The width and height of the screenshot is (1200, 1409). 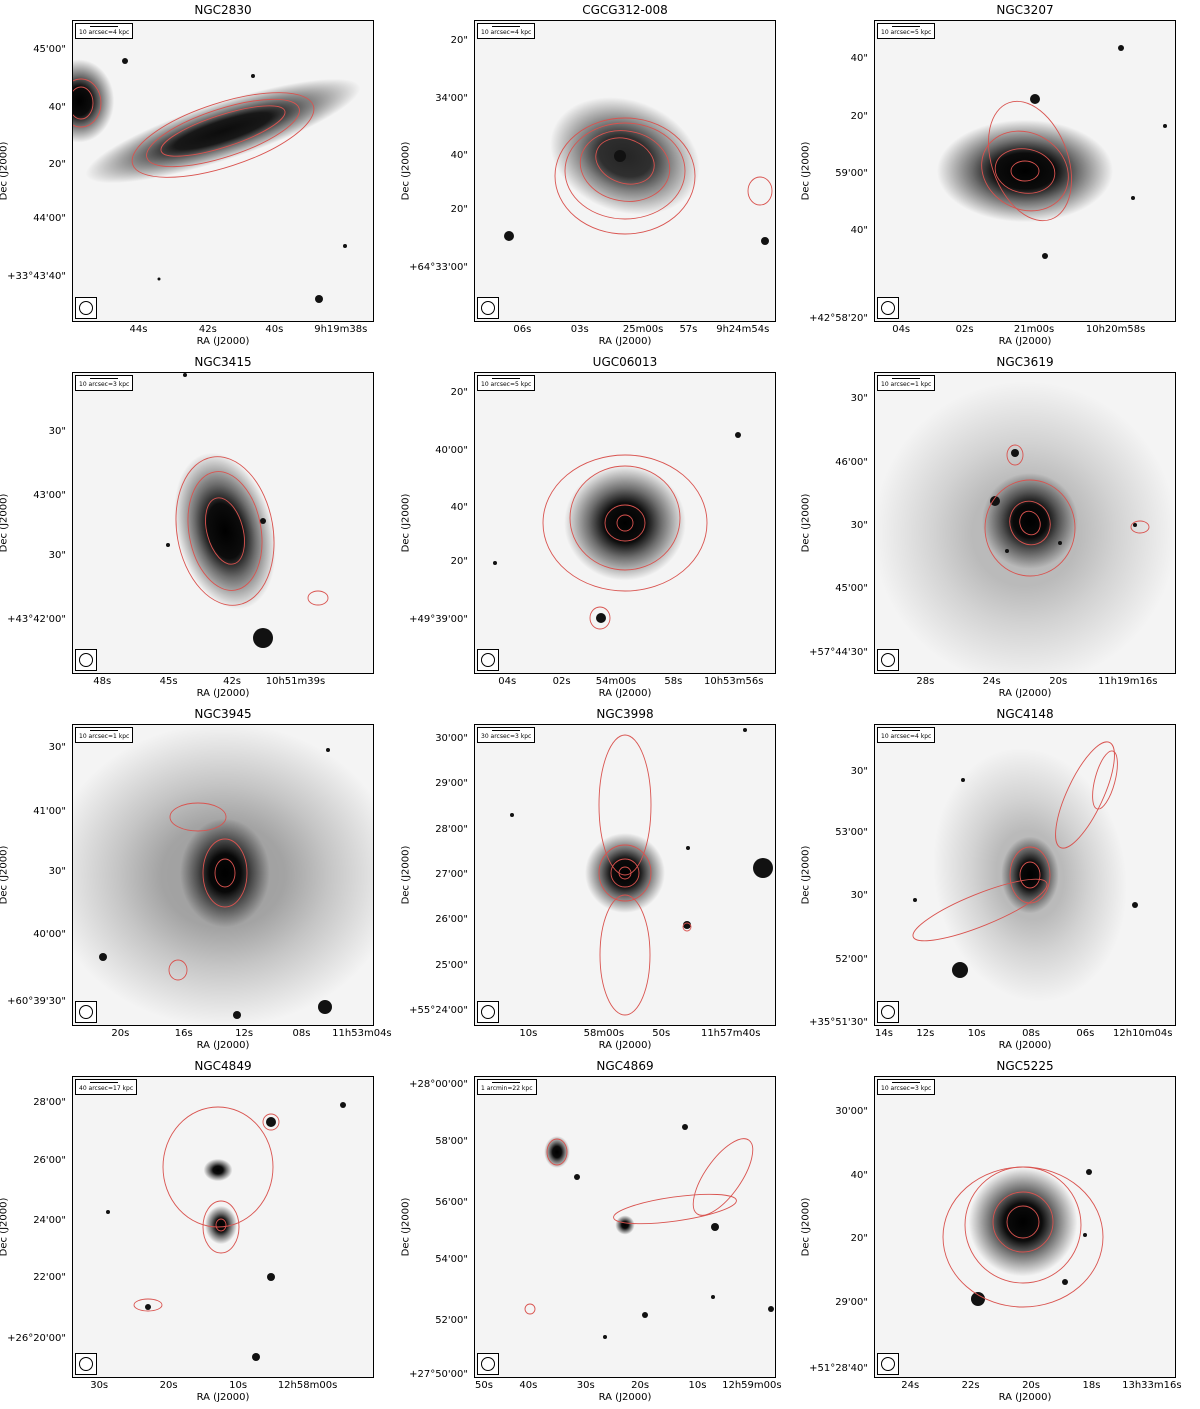 What do you see at coordinates (851, 832) in the screenshot?
I see `y-tick-label: 53'00"` at bounding box center [851, 832].